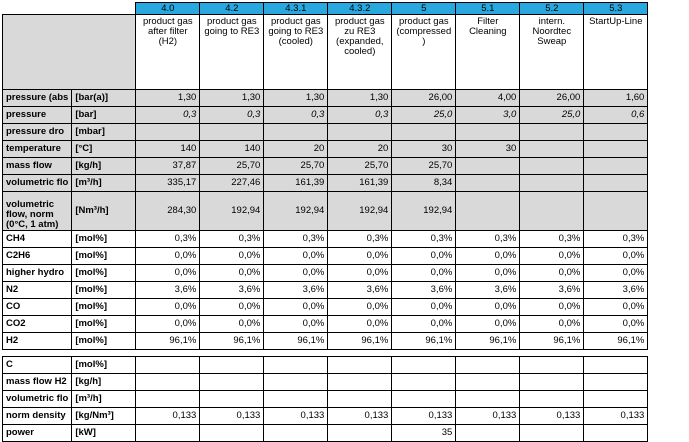 The image size is (689, 442). I want to click on row-unit: [kW], so click(104, 433).